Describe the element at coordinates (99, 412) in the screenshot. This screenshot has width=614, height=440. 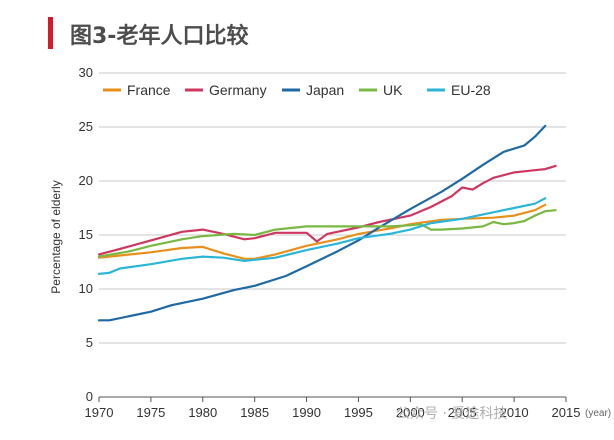
I see `x-tick-label: 1970` at that location.